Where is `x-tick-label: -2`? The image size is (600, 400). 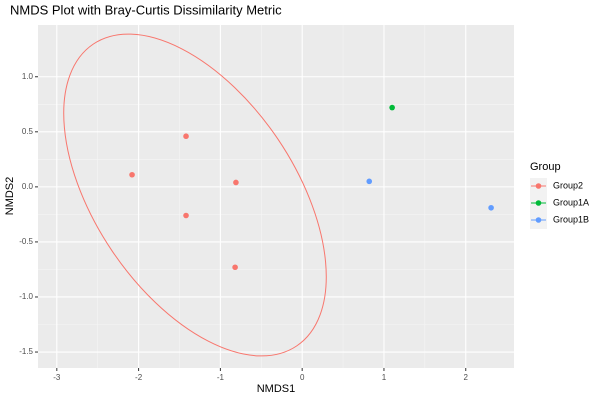
x-tick-label: -2 is located at coordinates (139, 377).